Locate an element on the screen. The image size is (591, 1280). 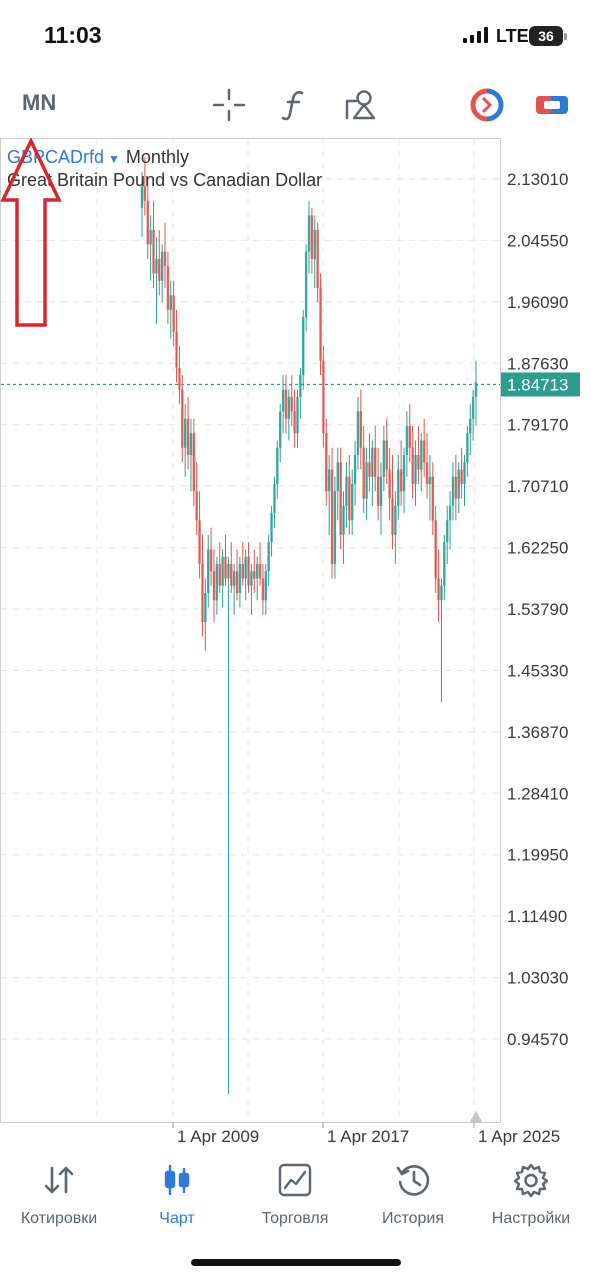
function-icon is located at coordinates (295, 105).